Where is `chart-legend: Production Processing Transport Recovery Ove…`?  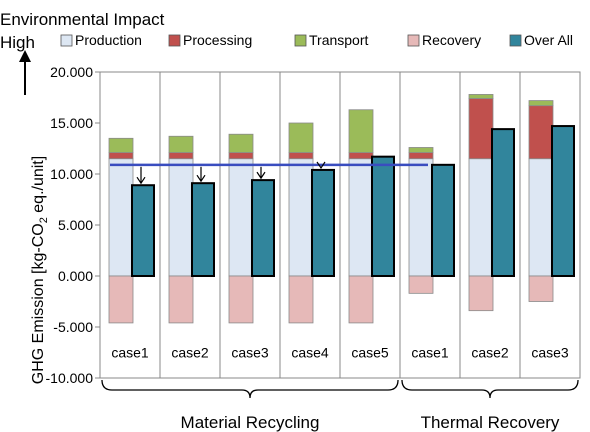
chart-legend: Production Processing Transport Recovery Ove… is located at coordinates (316, 40).